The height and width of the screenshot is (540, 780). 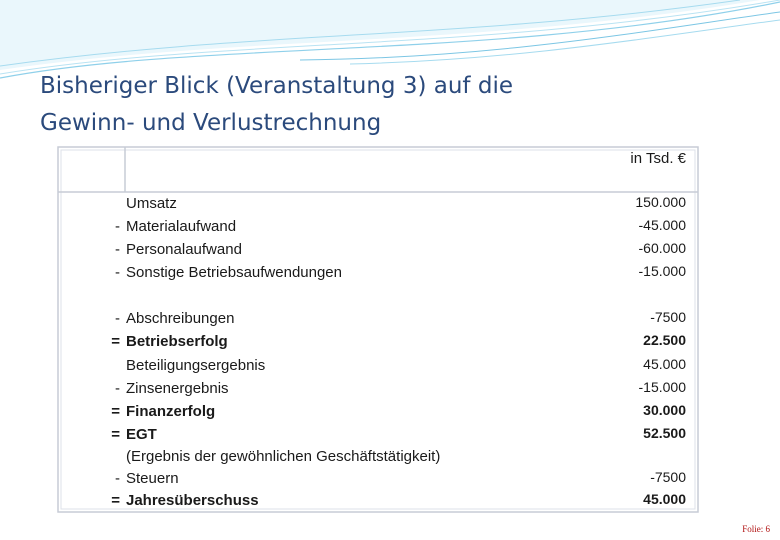 I want to click on row-label: Personalaufwand, so click(x=184, y=249).